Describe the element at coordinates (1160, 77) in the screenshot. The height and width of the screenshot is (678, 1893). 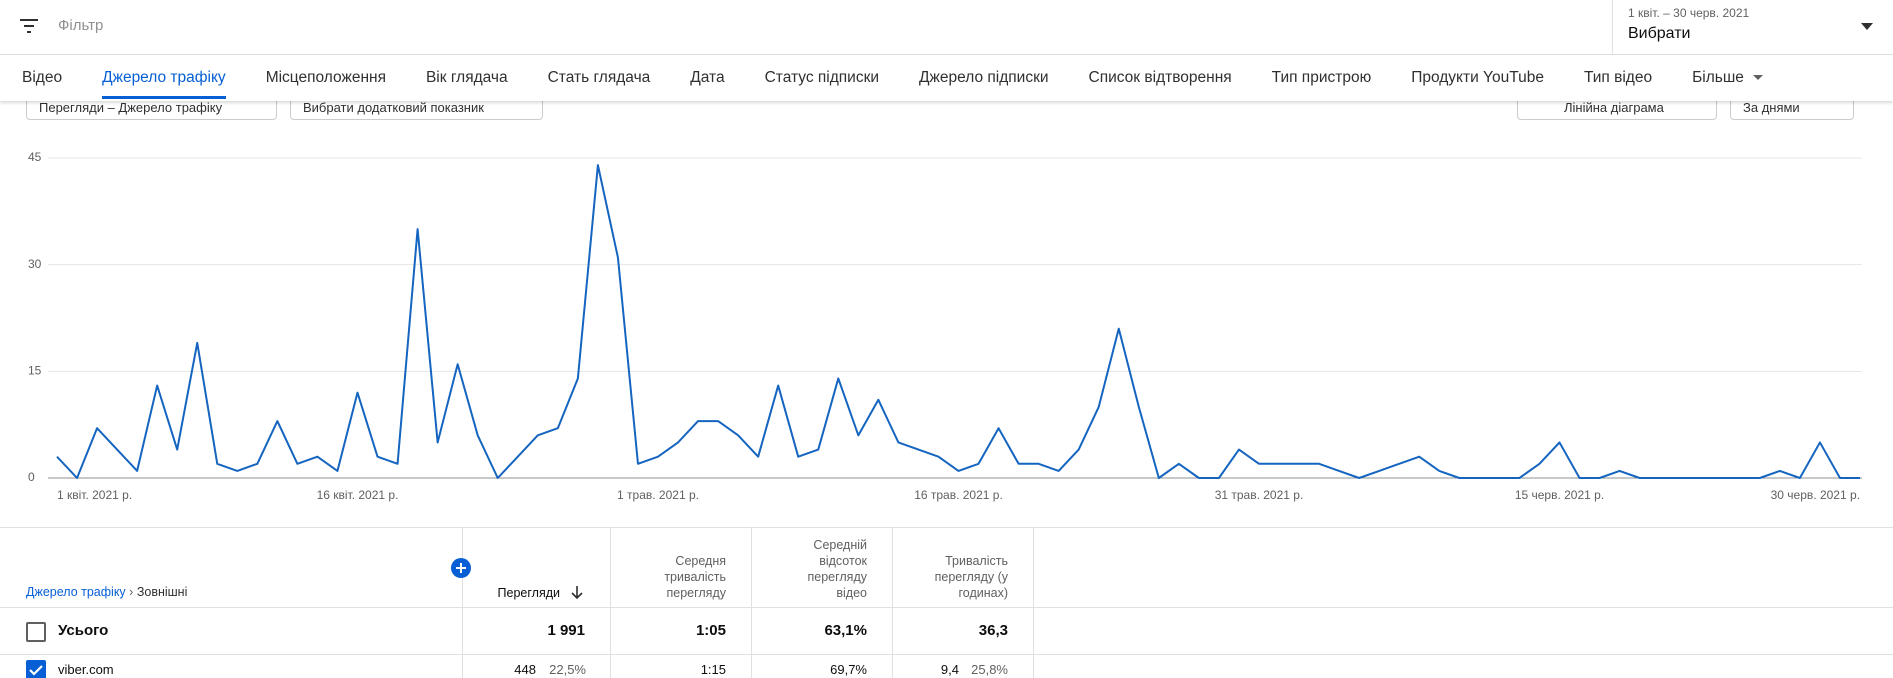
I see `tab: Список відтворення` at that location.